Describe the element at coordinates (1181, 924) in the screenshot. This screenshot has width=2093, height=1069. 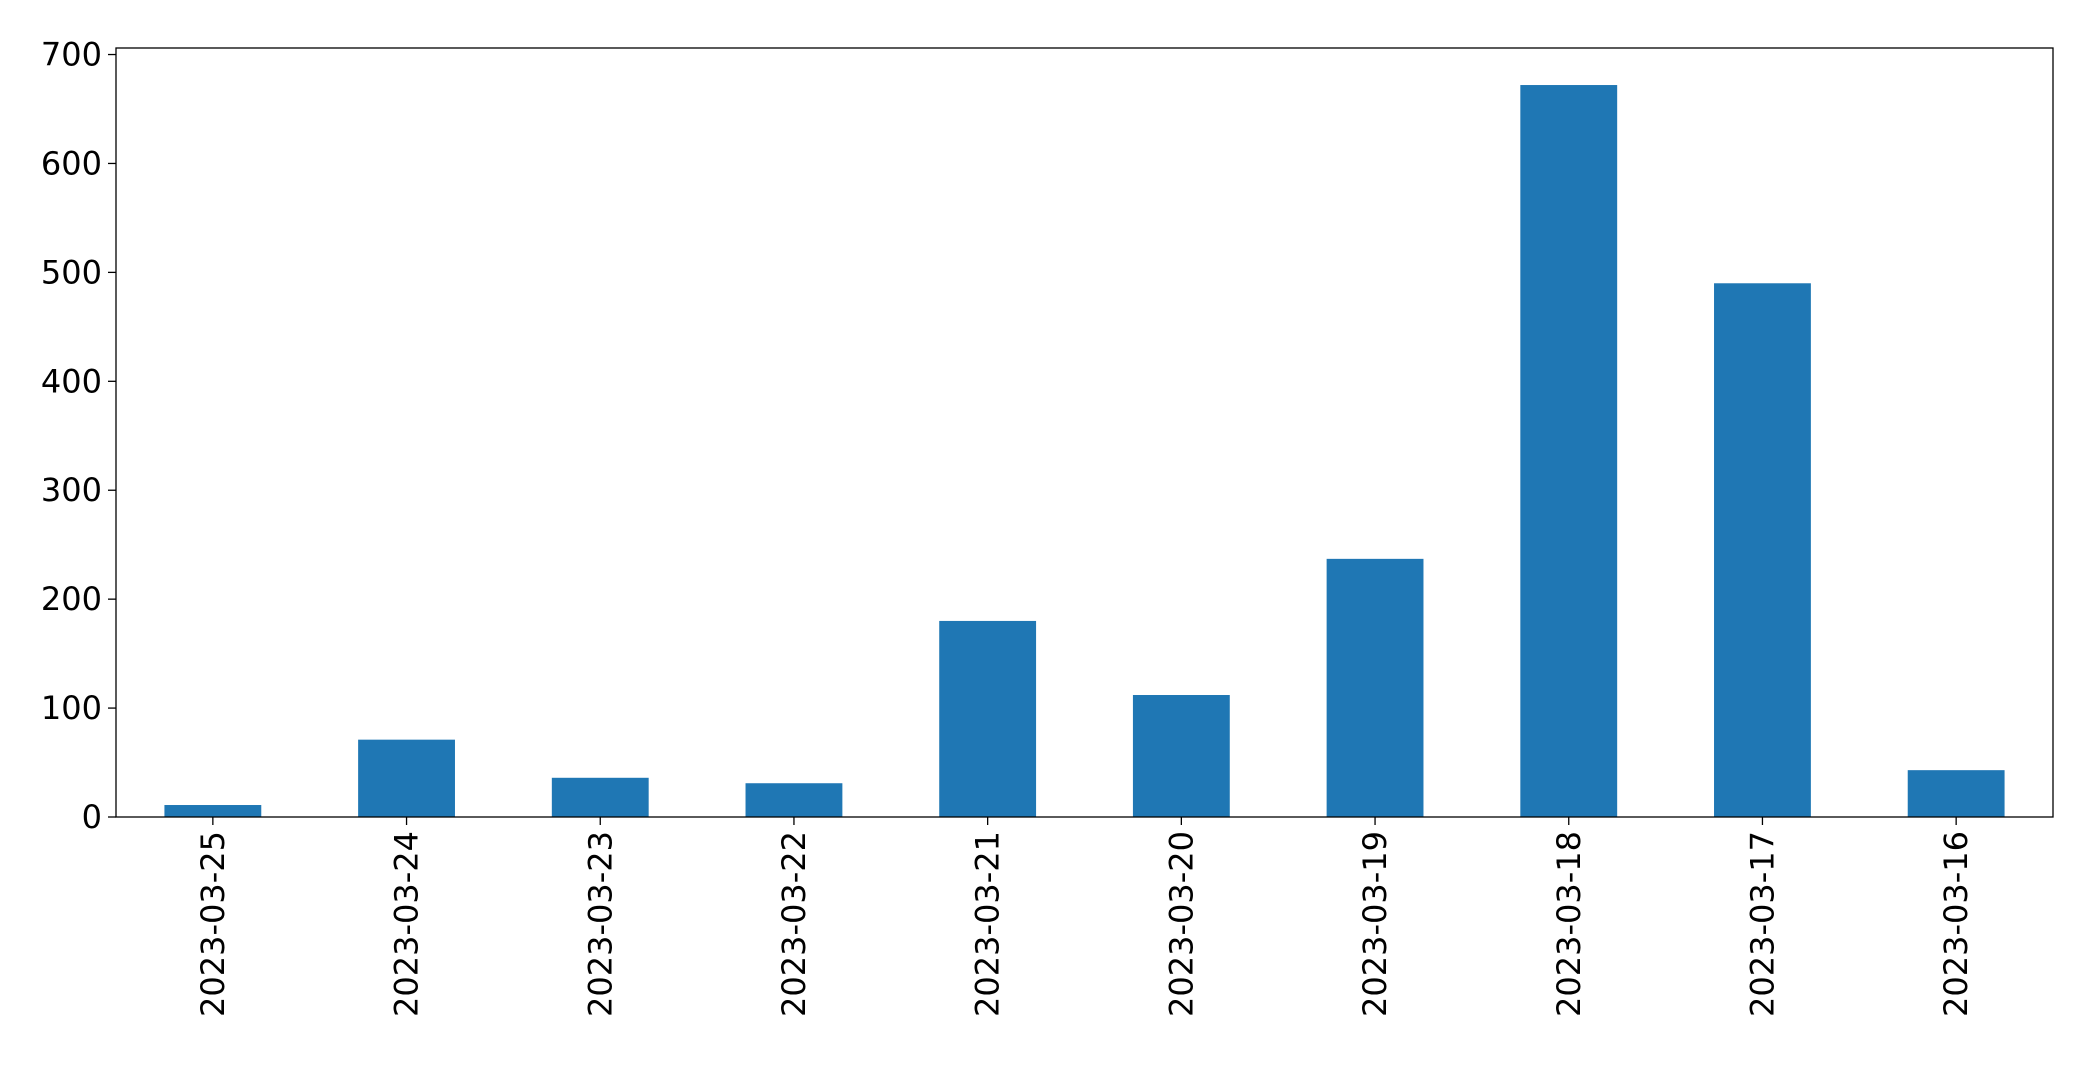
I see `x-tick-label: 2023-03-20` at that location.